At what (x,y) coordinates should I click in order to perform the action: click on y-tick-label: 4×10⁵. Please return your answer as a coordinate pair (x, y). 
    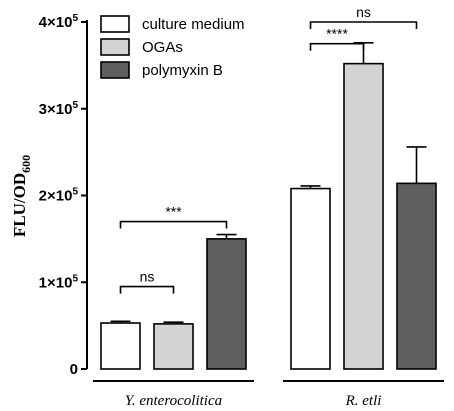
    Looking at the image, I should click on (59, 22).